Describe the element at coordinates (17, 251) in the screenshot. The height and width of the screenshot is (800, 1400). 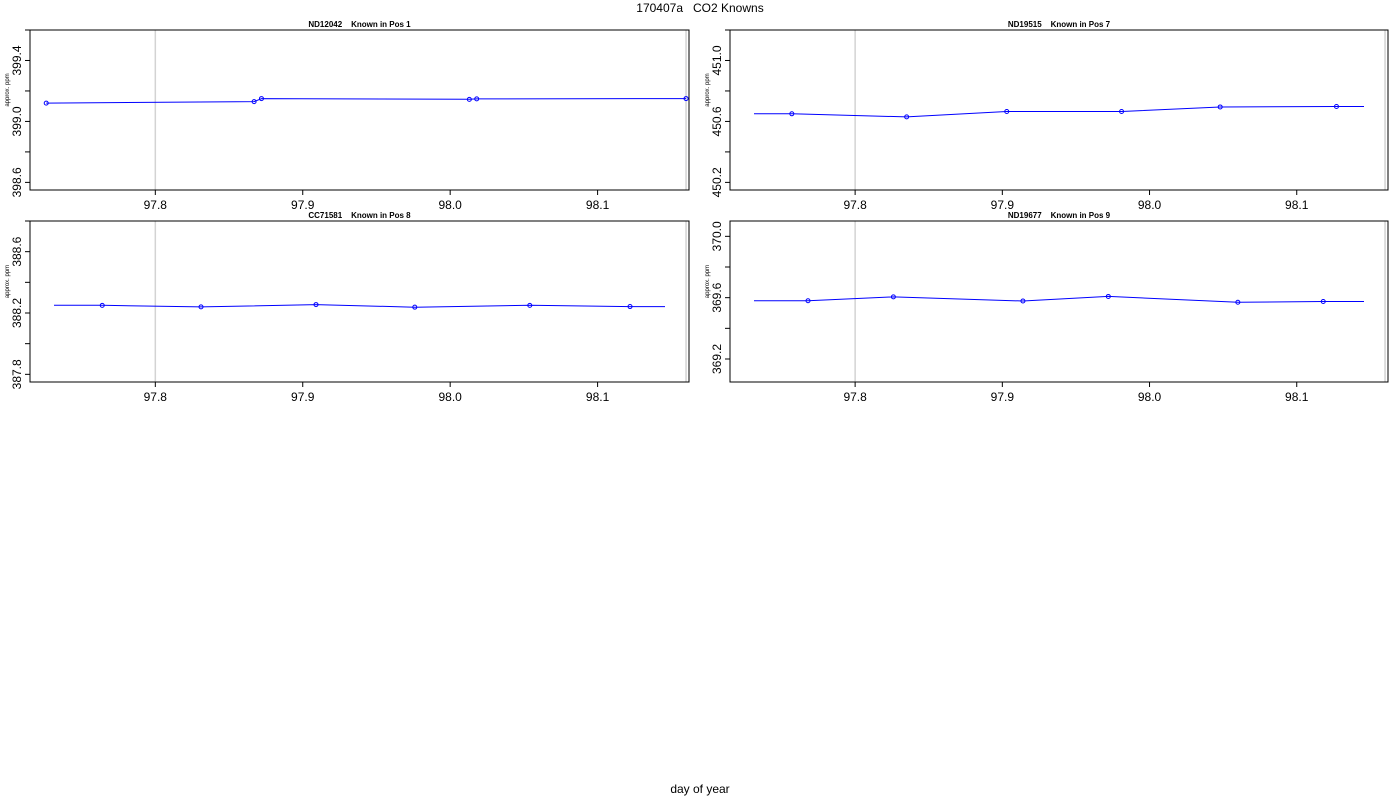
I see `y-tick-label: 388.6` at that location.